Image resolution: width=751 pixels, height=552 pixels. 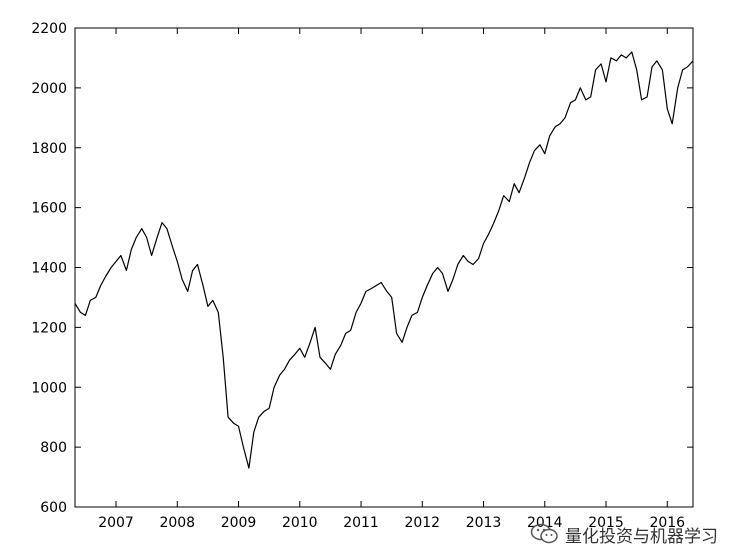 I want to click on x-tick-label: 2015, so click(x=606, y=523).